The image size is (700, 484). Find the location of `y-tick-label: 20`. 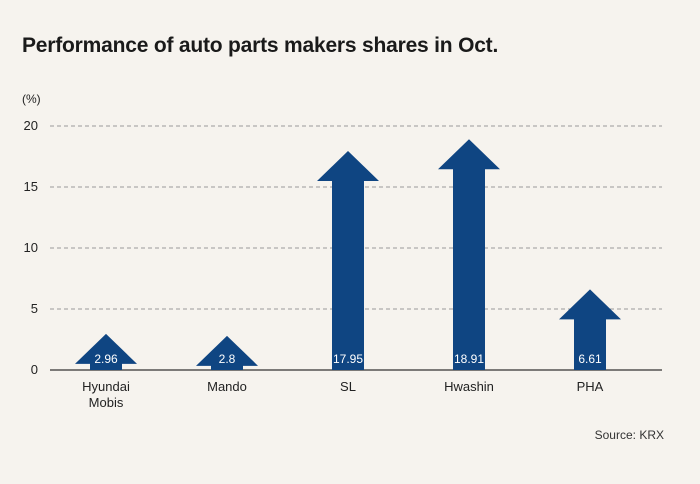

y-tick-label: 20 is located at coordinates (31, 125).